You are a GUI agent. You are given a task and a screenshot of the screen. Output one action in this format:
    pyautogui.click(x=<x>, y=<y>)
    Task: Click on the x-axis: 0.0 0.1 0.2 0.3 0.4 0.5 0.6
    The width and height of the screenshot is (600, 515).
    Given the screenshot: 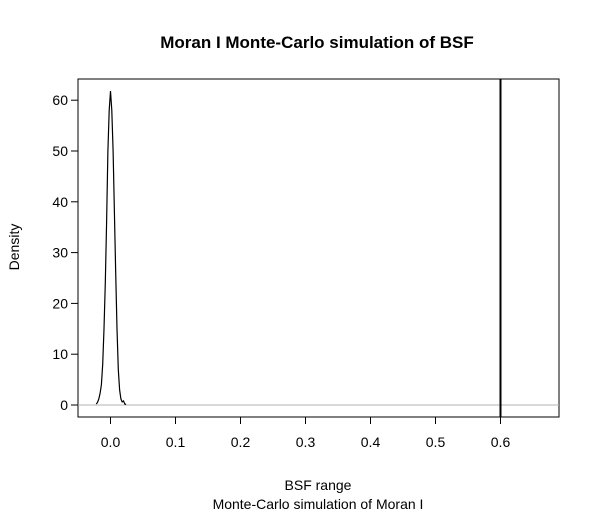 What is the action you would take?
    pyautogui.click(x=306, y=433)
    